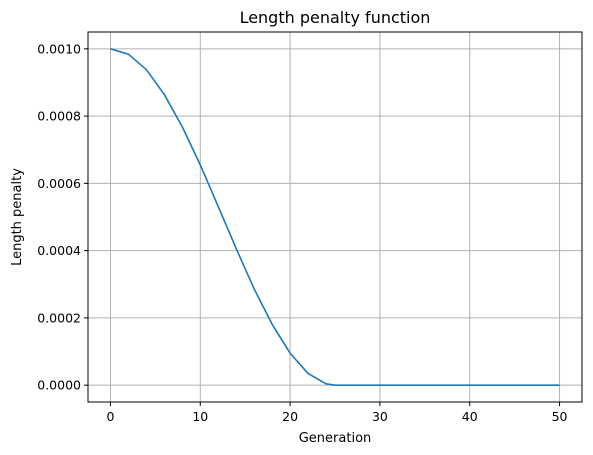 Image resolution: width=593 pixels, height=455 pixels. I want to click on y-tick-label: 0.0008, so click(59, 116).